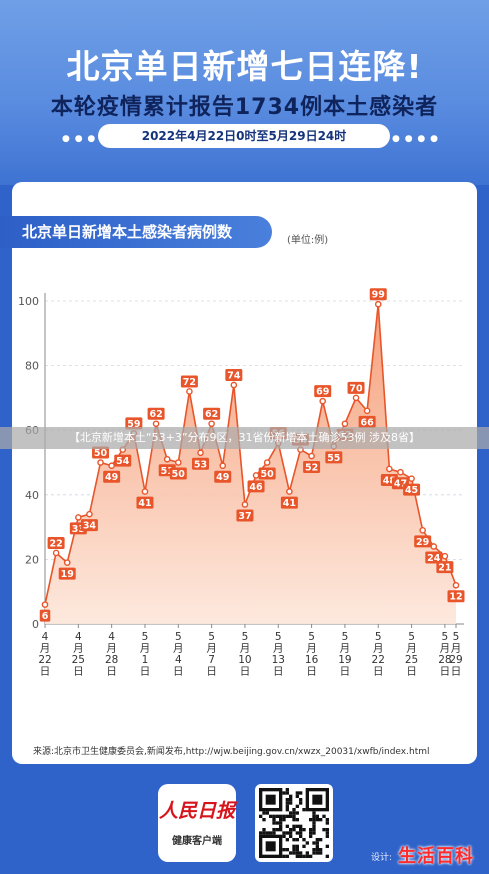  What do you see at coordinates (32, 559) in the screenshot?
I see `y-tick-label: 20` at bounding box center [32, 559].